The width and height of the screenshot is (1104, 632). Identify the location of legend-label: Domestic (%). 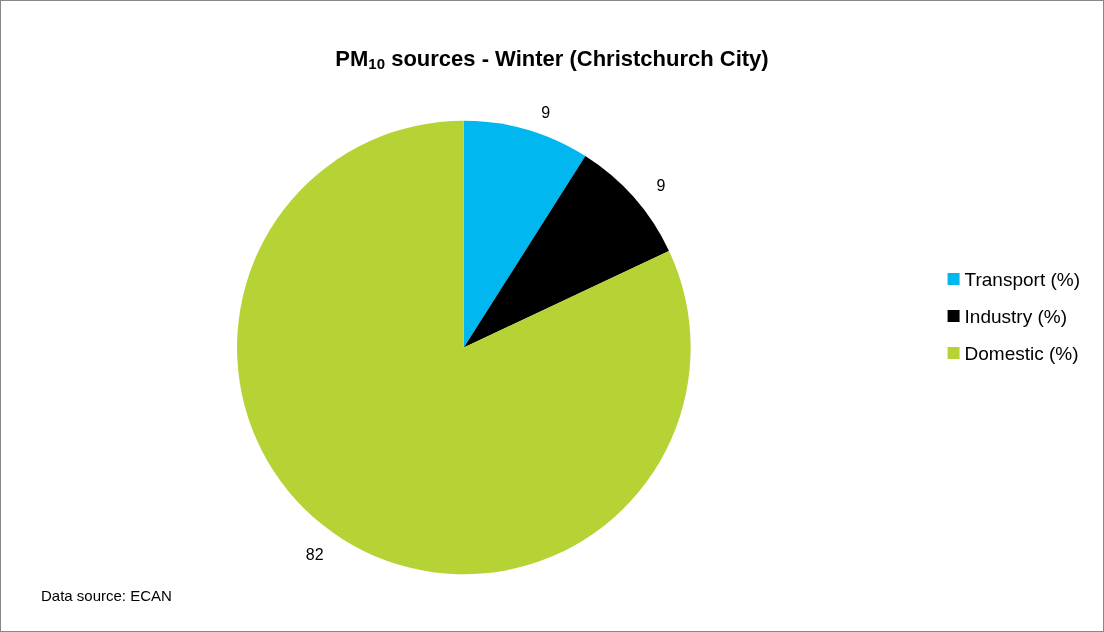
(1021, 353).